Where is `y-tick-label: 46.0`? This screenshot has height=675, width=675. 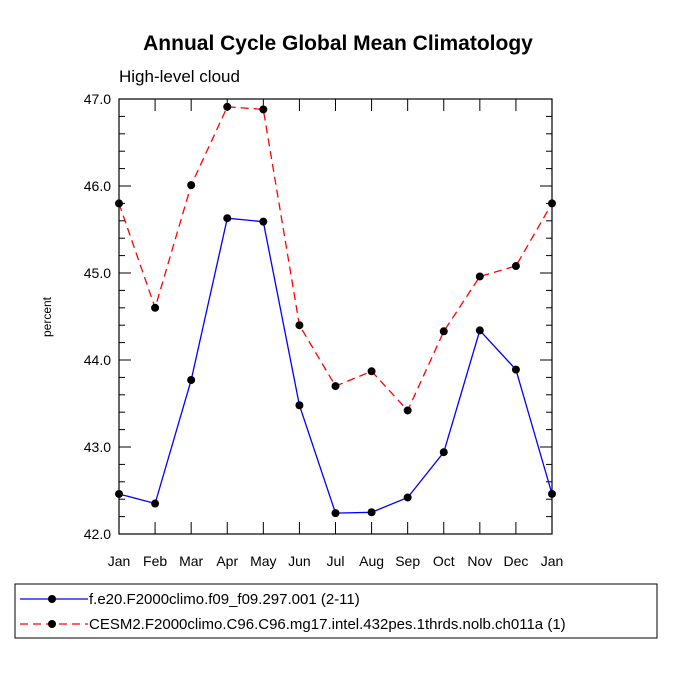
y-tick-label: 46.0 is located at coordinates (97, 186).